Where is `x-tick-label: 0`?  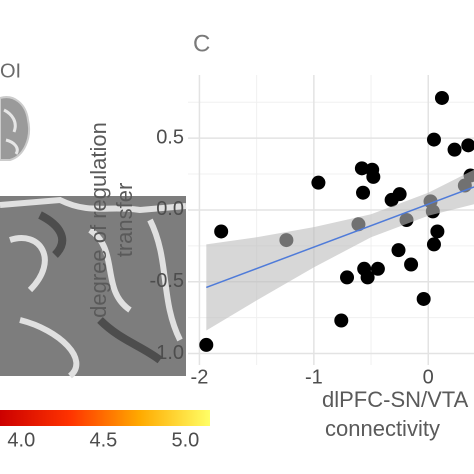
x-tick-label: 0 is located at coordinates (428, 377).